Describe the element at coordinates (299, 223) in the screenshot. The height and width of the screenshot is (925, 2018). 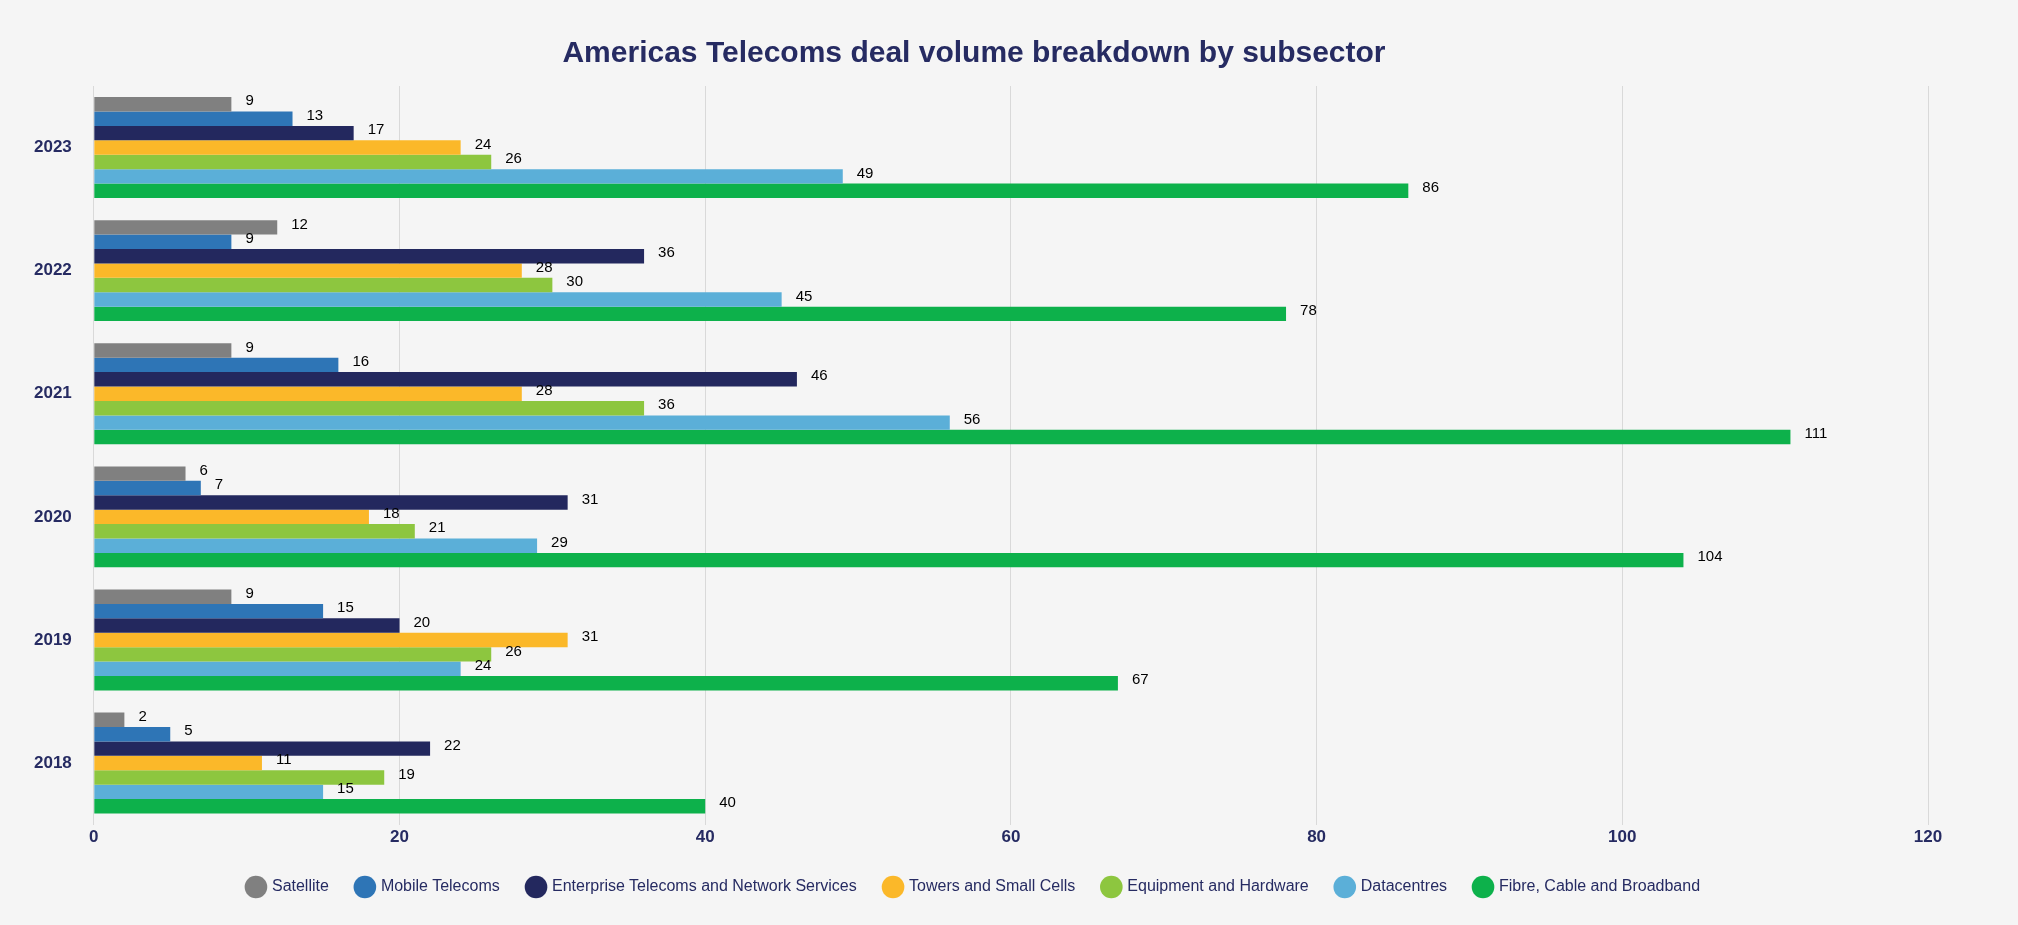
I see `data-label: 12` at that location.